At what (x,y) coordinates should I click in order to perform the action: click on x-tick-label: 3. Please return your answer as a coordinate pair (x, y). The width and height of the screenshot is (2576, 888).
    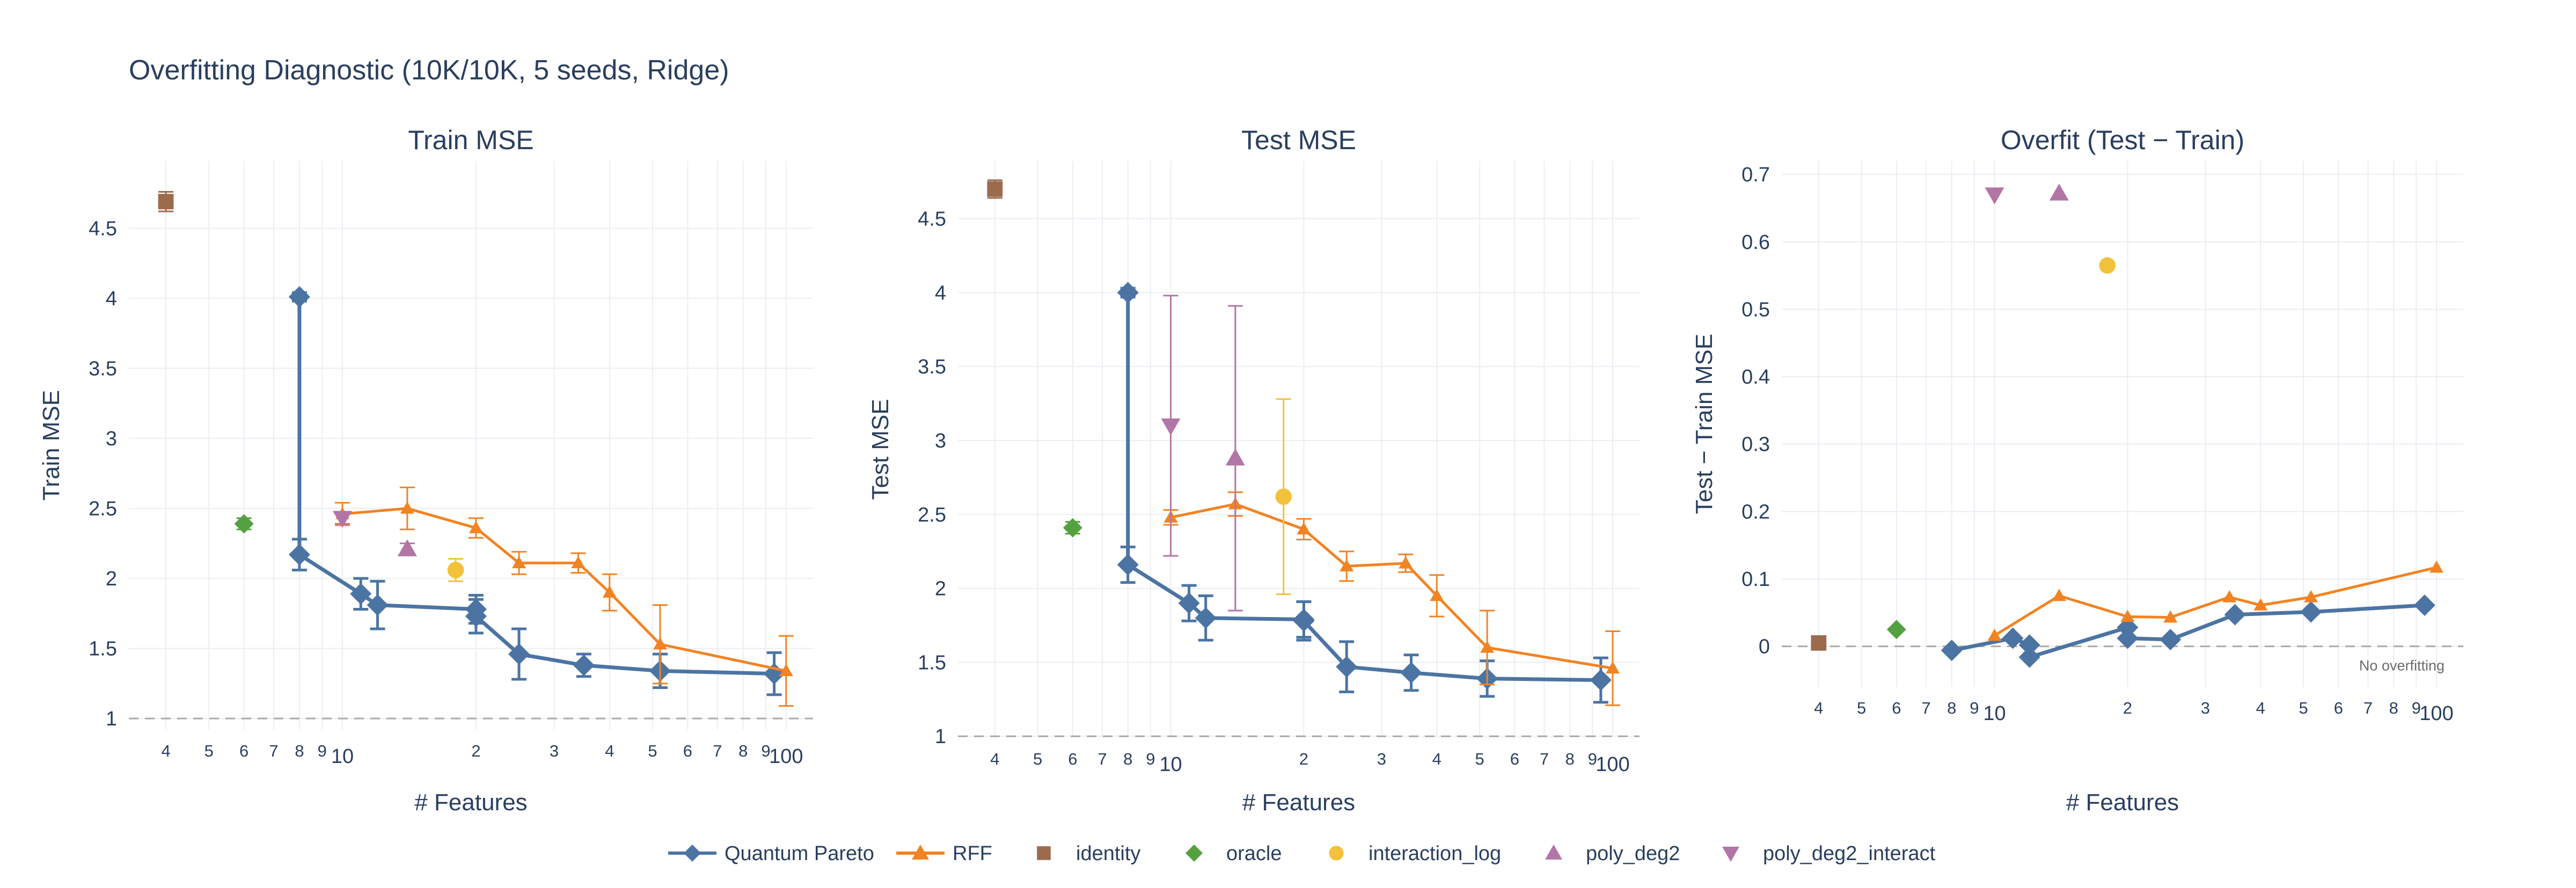
    Looking at the image, I should click on (1381, 759).